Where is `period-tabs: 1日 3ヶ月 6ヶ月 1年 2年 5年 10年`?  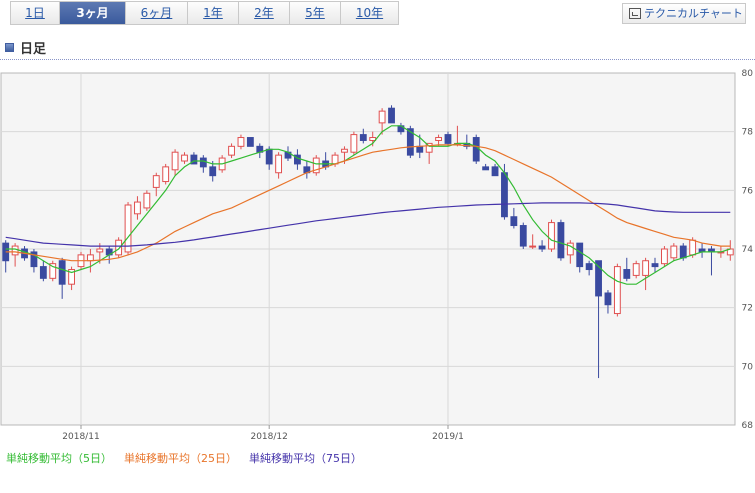
period-tabs: 1日 3ヶ月 6ヶ月 1年 2年 5年 10年 is located at coordinates (204, 13).